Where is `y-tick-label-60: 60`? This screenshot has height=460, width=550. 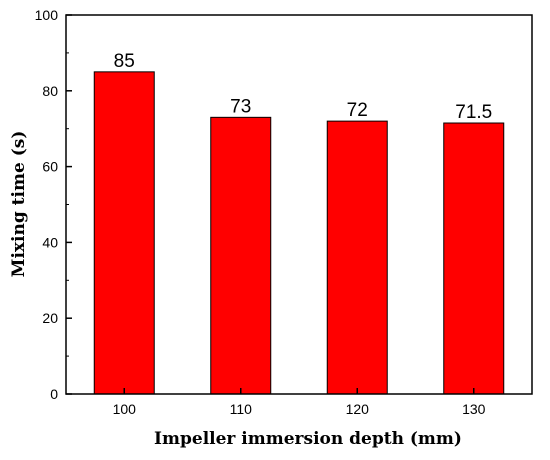 y-tick-label-60: 60 is located at coordinates (50, 167).